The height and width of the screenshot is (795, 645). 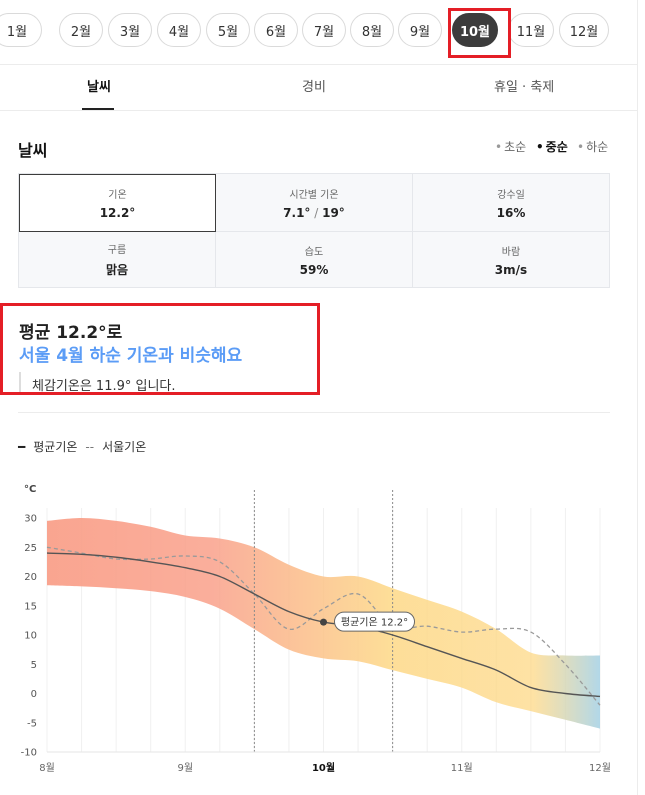 I want to click on y-tick-label: 30, so click(x=30, y=519).